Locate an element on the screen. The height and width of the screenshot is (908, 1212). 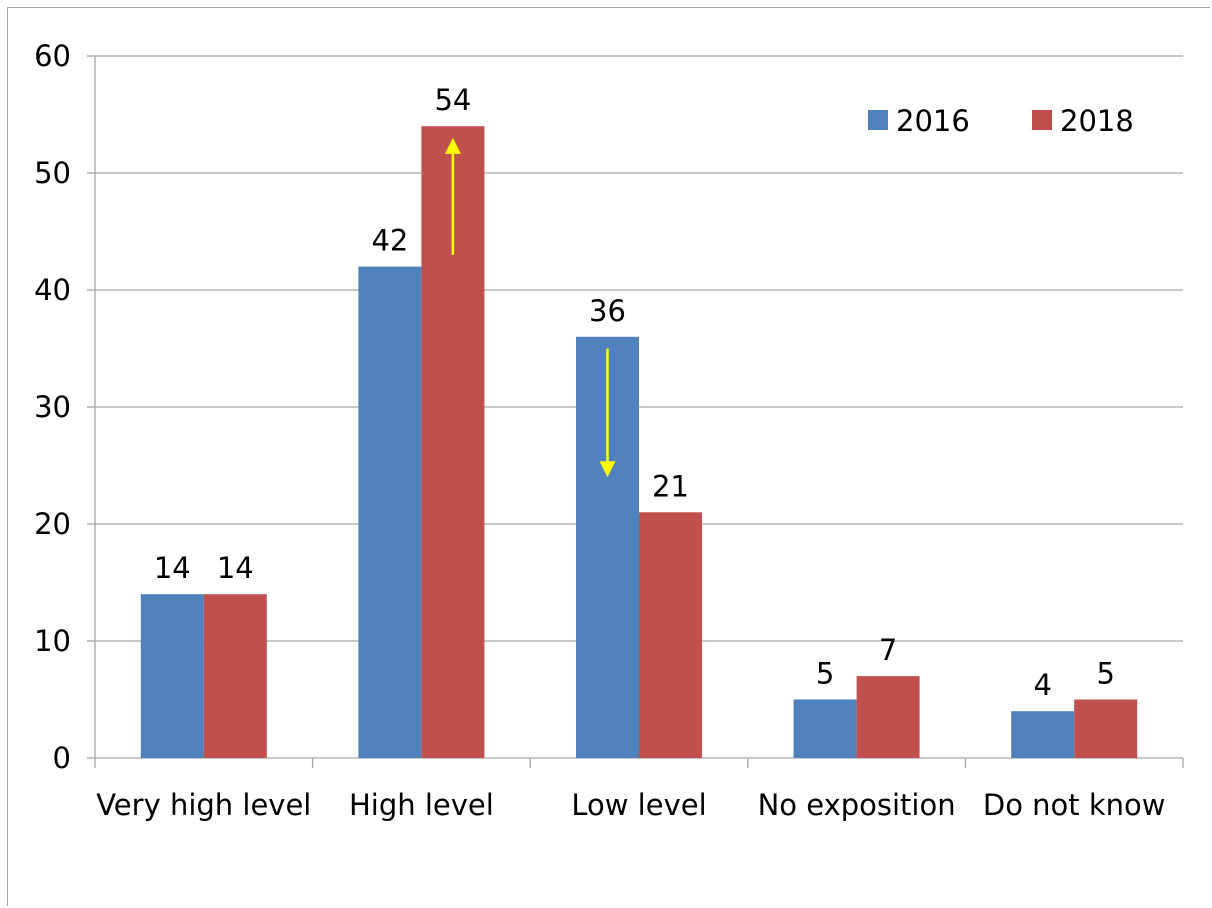
y-tick-label: 60 is located at coordinates (52, 56).